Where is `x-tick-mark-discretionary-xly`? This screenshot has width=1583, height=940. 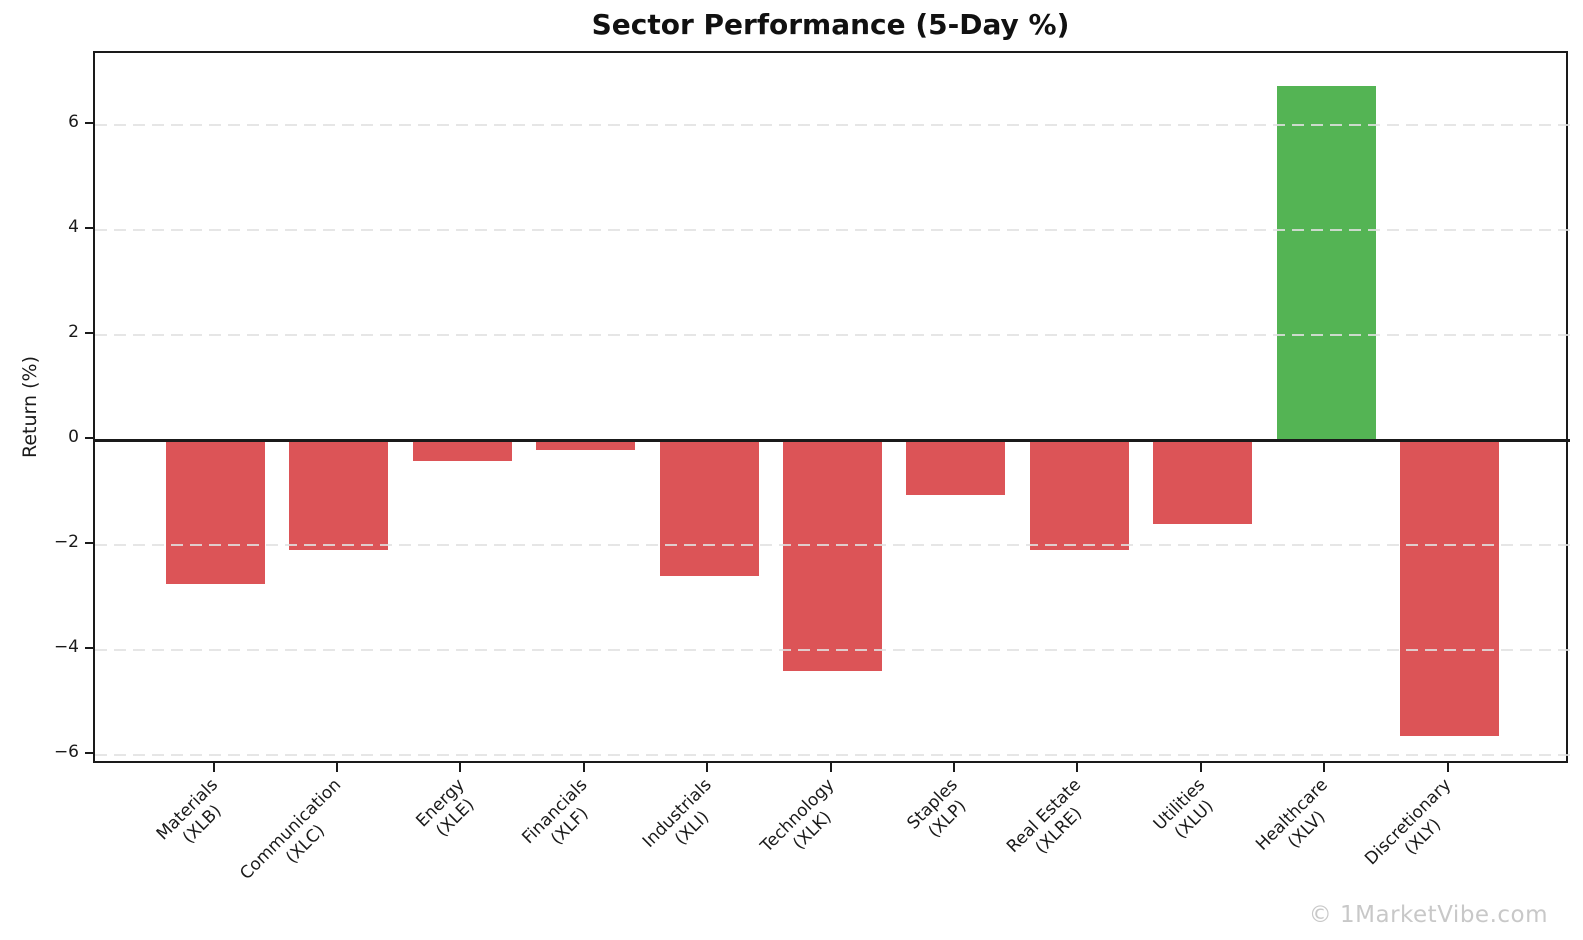 x-tick-mark-discretionary-xly is located at coordinates (1447, 767).